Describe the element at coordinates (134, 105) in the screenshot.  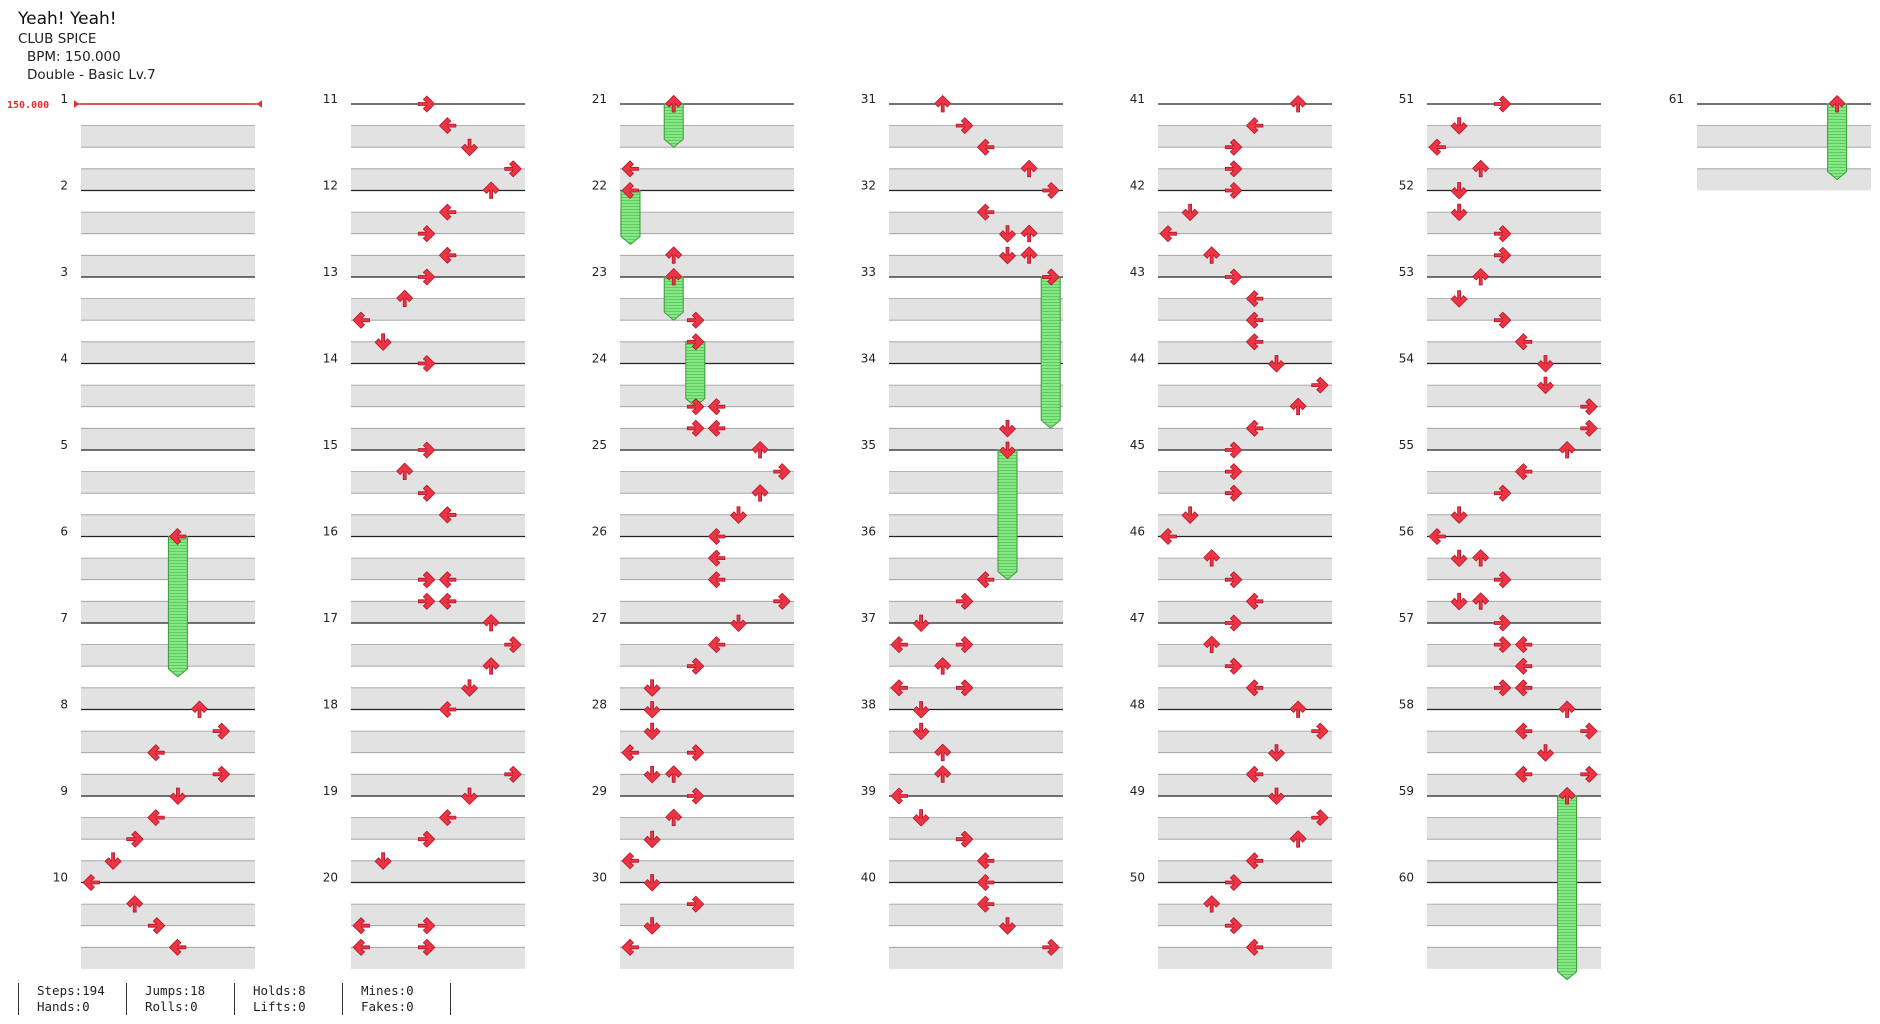
I see `bpm-change-marker: 150.000` at that location.